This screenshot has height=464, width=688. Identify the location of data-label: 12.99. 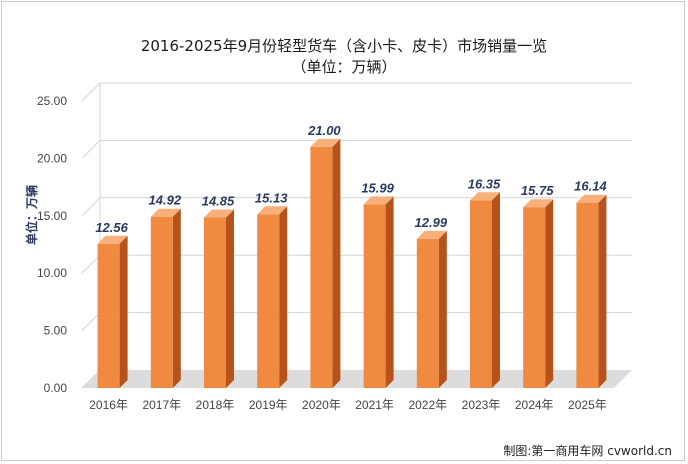
(431, 222).